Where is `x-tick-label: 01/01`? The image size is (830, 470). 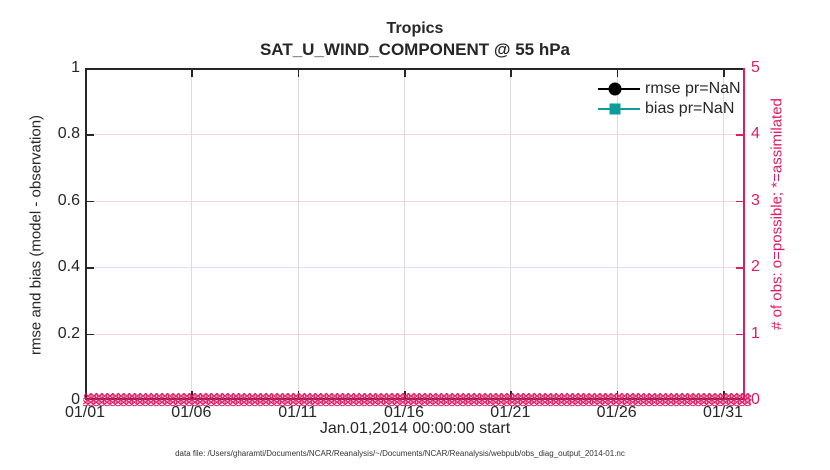
x-tick-label: 01/01 is located at coordinates (85, 412).